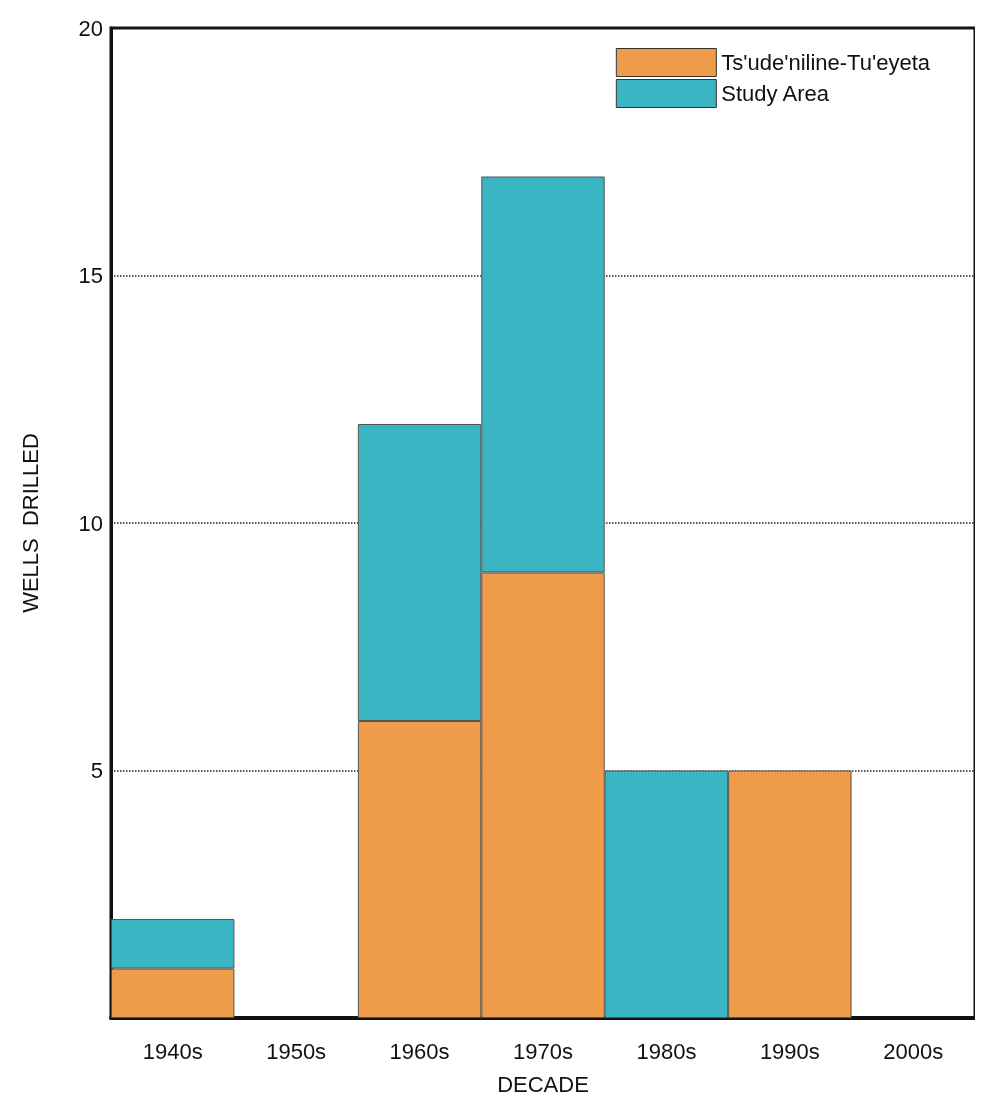 This screenshot has height=1120, width=983. Describe the element at coordinates (96, 770) in the screenshot. I see `y-tick-label: 5` at that location.